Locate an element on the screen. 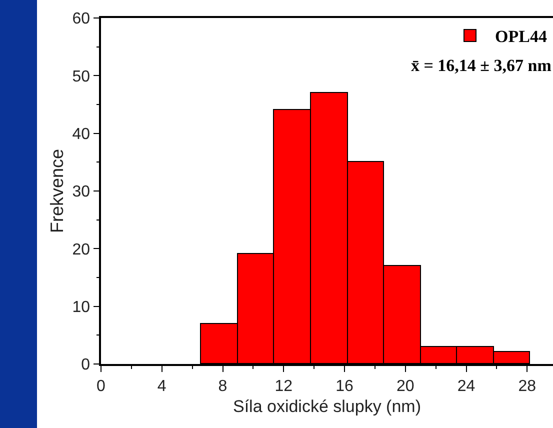 The image size is (553, 428). x-tick-label: 0 is located at coordinates (101, 386).